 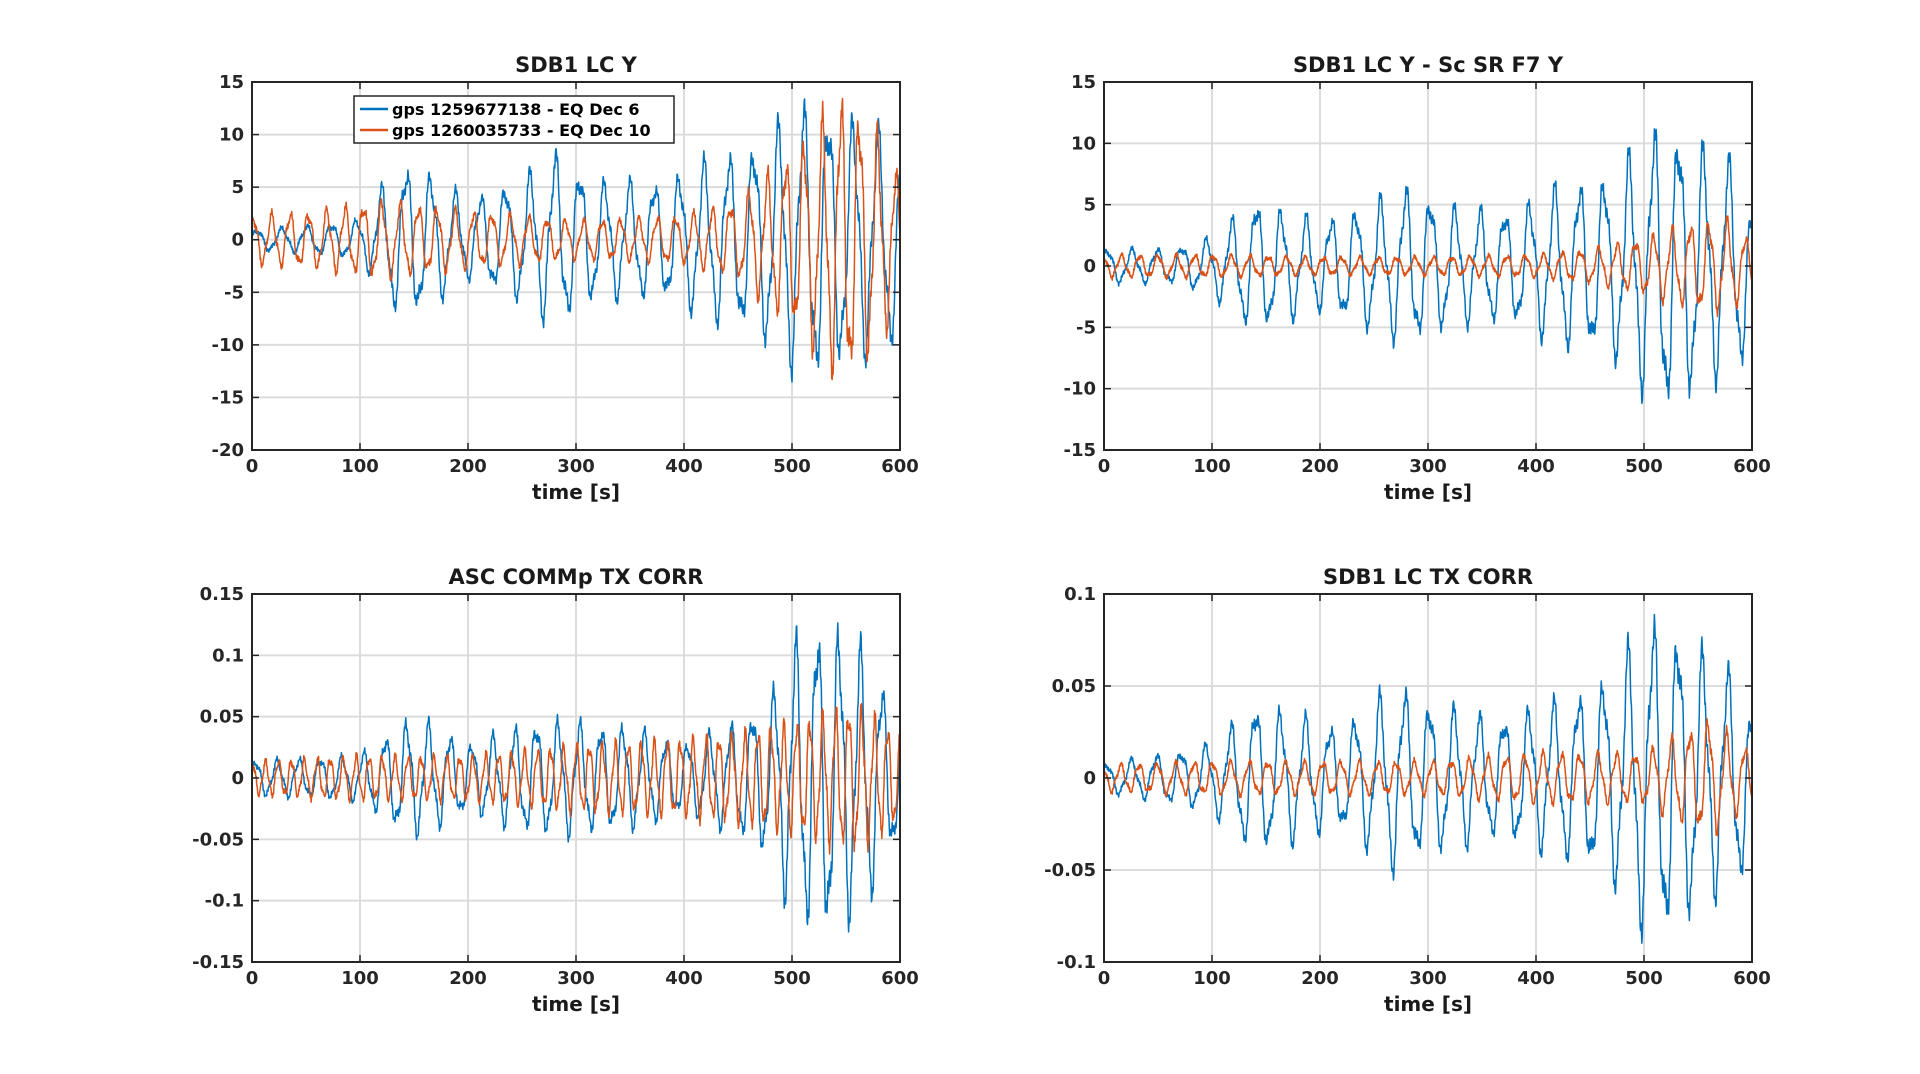 What do you see at coordinates (516, 109) in the screenshot?
I see `legend-entry: gps 1259677138 - EQ Dec 6` at bounding box center [516, 109].